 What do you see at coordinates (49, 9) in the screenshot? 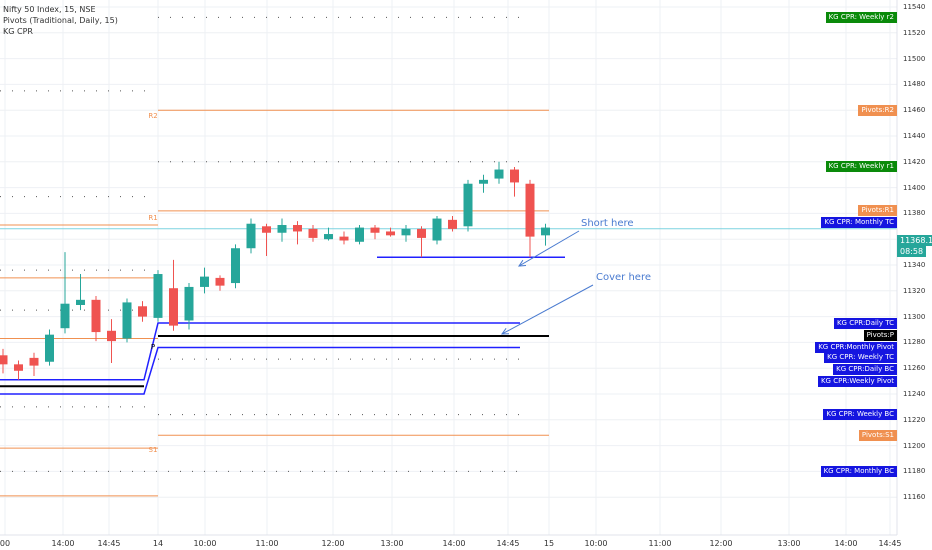
I see `legend-symbol: Nifty 50 Index, 15, NSE` at bounding box center [49, 9].